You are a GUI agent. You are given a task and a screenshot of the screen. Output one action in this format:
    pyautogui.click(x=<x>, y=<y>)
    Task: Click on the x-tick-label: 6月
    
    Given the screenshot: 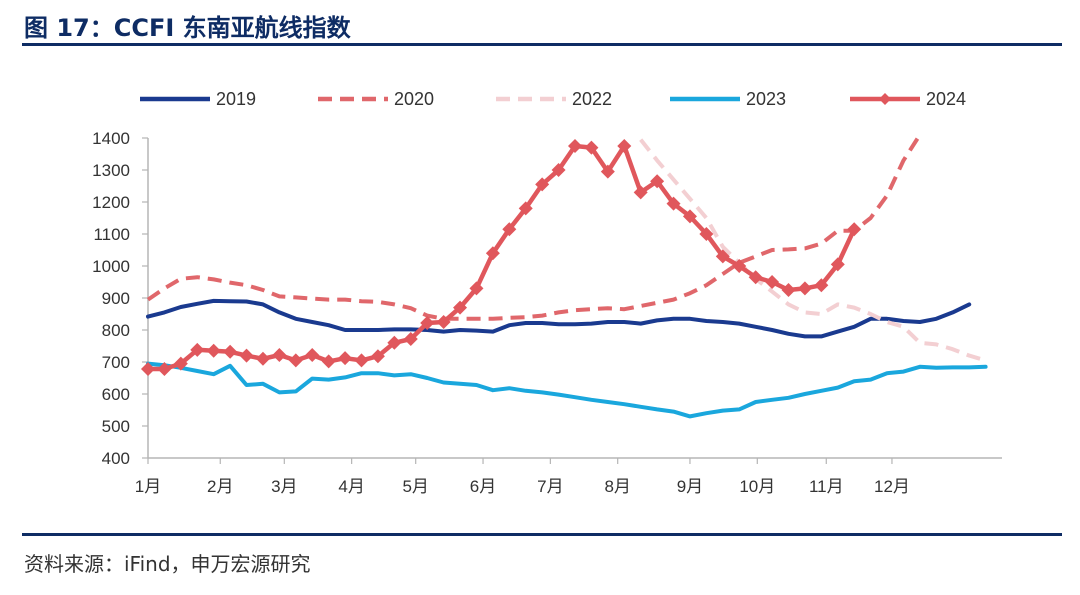 What is the action you would take?
    pyautogui.click(x=483, y=486)
    